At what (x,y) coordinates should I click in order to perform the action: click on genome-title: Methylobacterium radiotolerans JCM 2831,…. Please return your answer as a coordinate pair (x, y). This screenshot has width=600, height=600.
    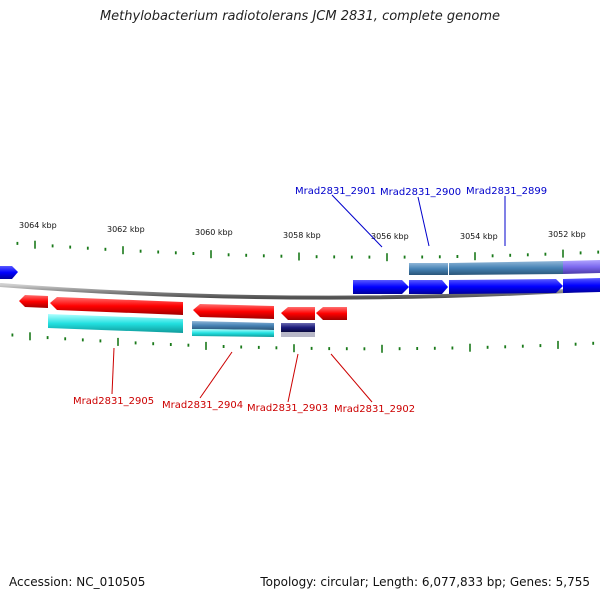
    Looking at the image, I should click on (300, 16).